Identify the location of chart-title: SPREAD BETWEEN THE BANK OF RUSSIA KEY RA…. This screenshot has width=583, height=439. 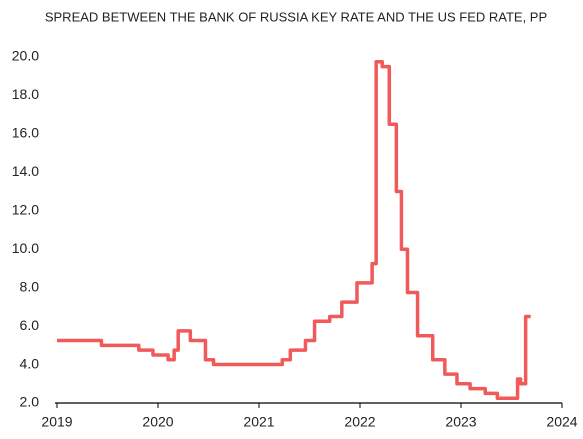
(296, 16).